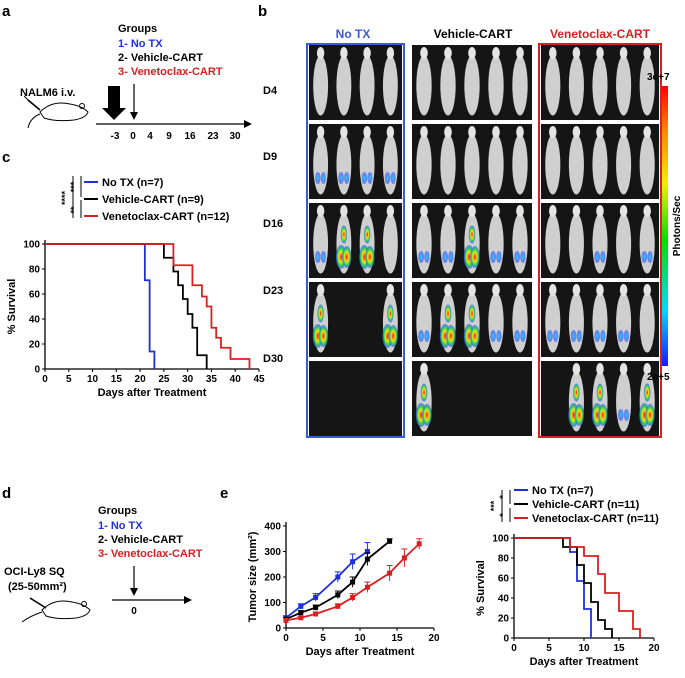  I want to click on sig-e-2: *, so click(503, 497).